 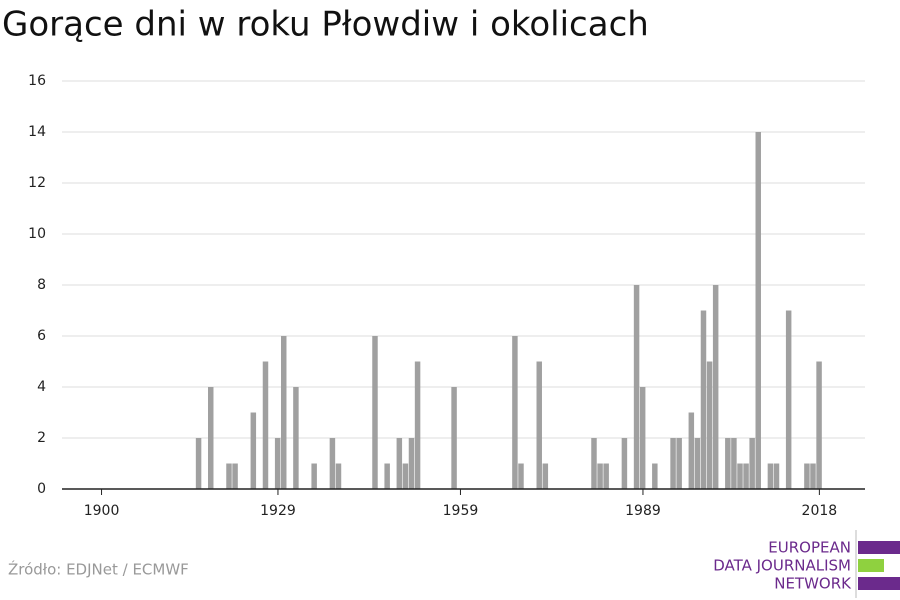 What do you see at coordinates (37, 183) in the screenshot?
I see `y-tick-label: 12` at bounding box center [37, 183].